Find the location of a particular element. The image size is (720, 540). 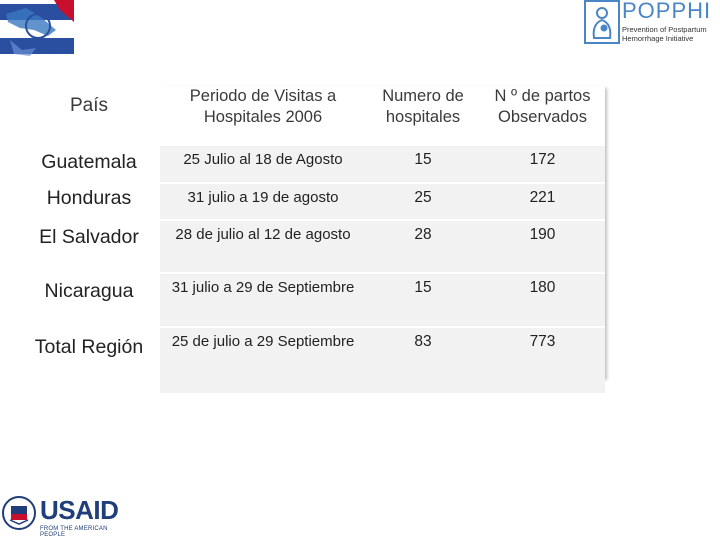

hospitals-cell: 28 is located at coordinates (423, 246).